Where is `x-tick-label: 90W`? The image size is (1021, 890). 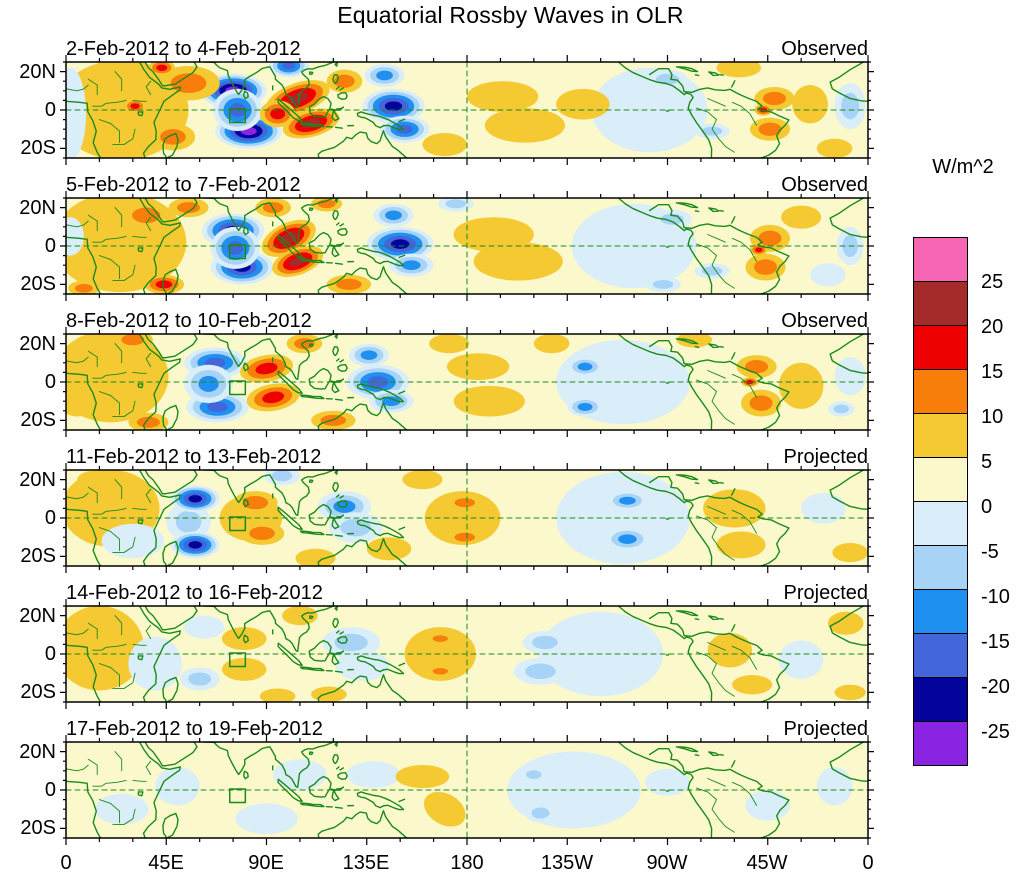 x-tick-label: 90W is located at coordinates (667, 863).